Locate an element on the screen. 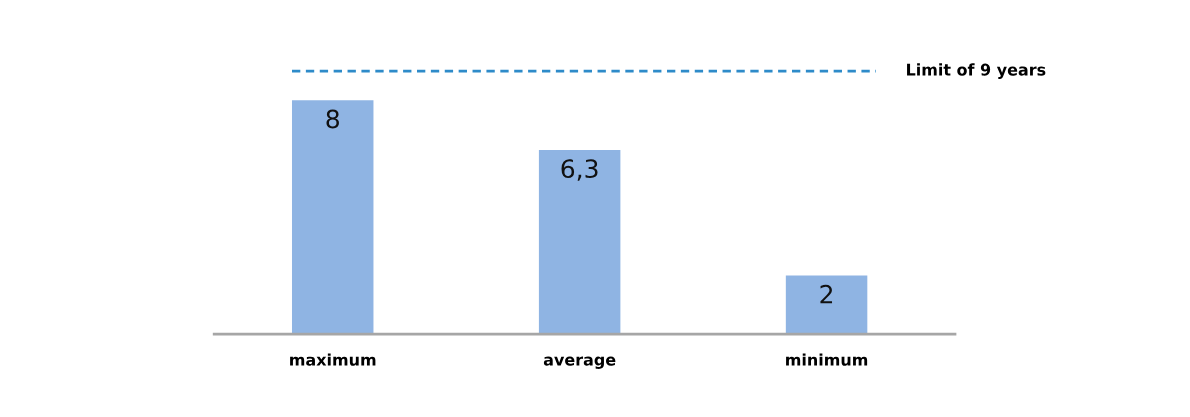 The image size is (1190, 417). x-tick-label: average is located at coordinates (579, 362).